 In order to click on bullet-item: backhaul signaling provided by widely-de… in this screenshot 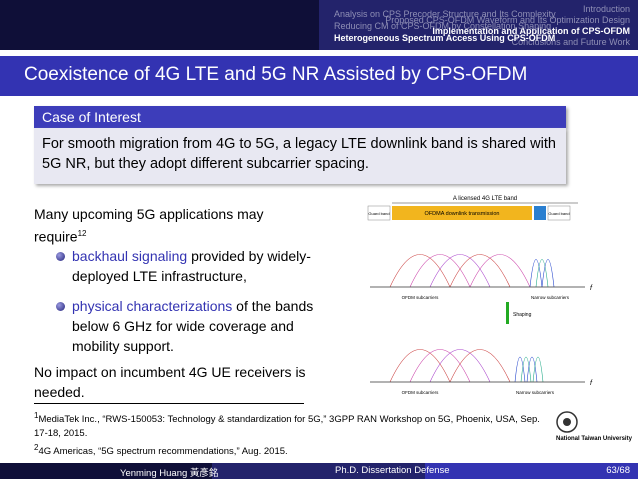, I will do `click(197, 266)`.